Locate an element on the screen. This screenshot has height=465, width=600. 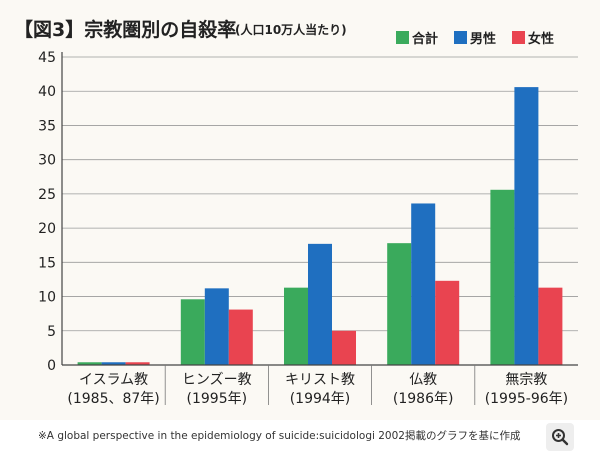
zoom-in-icon is located at coordinates (560, 437).